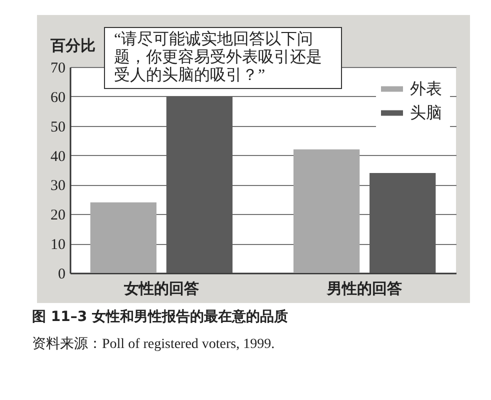 The height and width of the screenshot is (400, 491). What do you see at coordinates (58, 216) in the screenshot?
I see `y-tick-label: 20` at bounding box center [58, 216].